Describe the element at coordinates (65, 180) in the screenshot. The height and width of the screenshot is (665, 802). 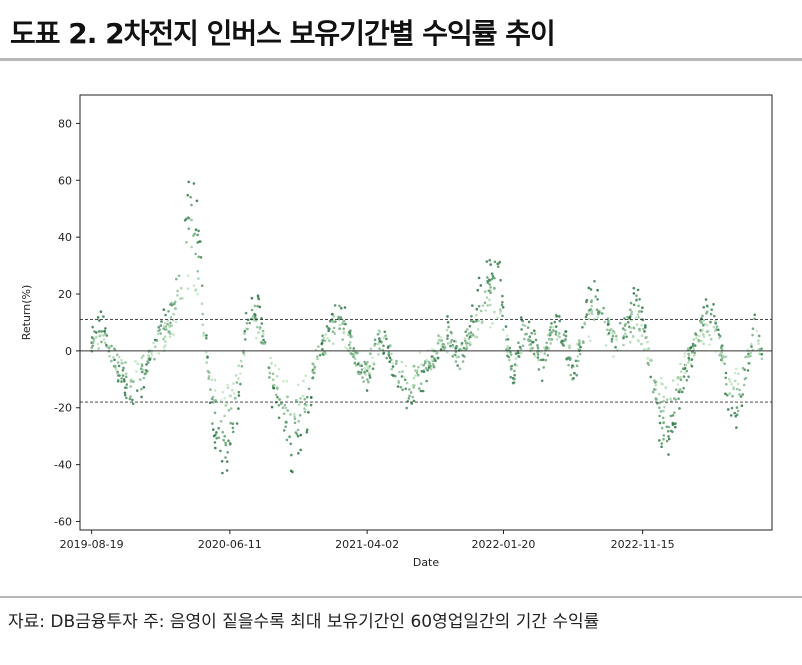
I see `y-tick-label: 60` at that location.